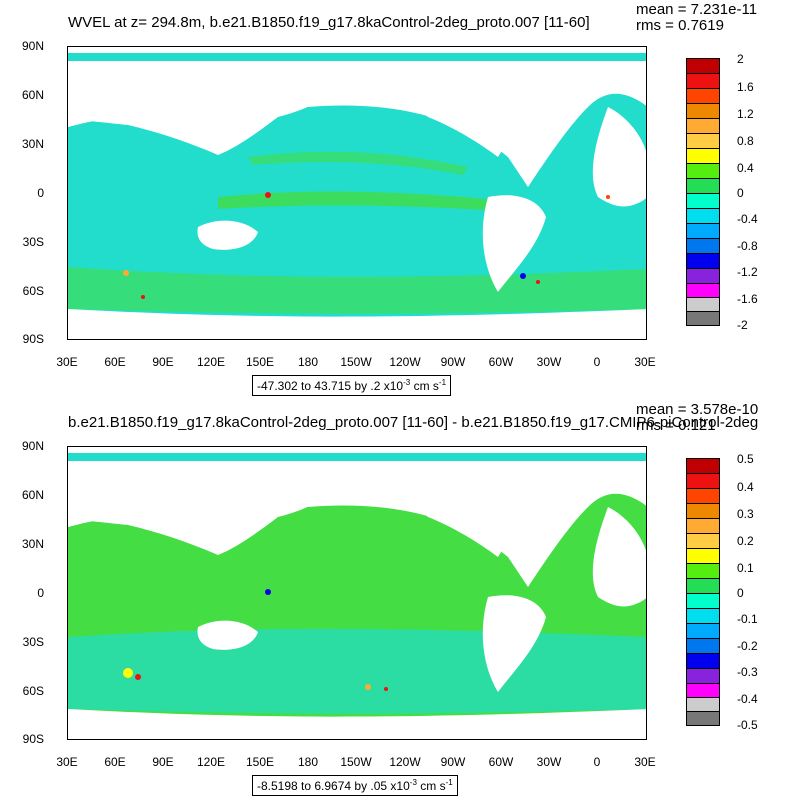 Image resolution: width=800 pixels, height=800 pixels. I want to click on colorbar-label: 0.1, so click(745, 568).